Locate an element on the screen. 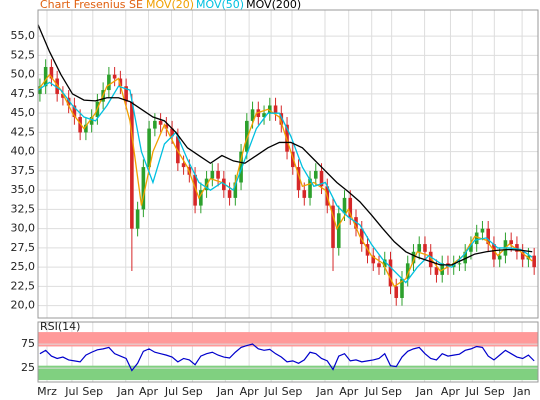 Image resolution: width=540 pixels, height=400 pixels. y-tick-label: 32,5 is located at coordinates (23, 208).